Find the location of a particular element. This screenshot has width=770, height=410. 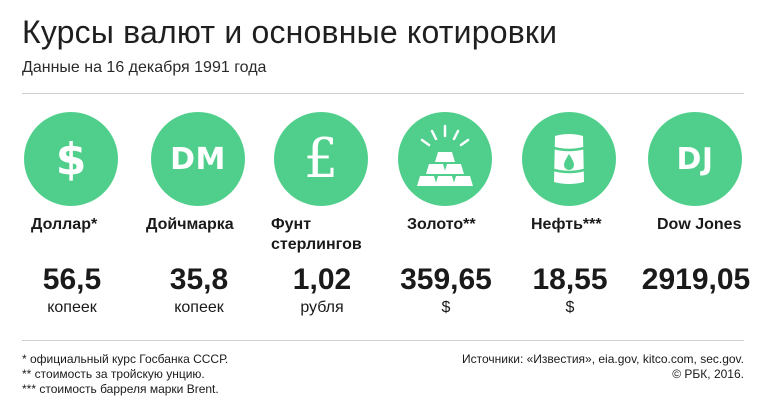

quote-item-dow-jones: DJ Dow Jones 2919,05 is located at coordinates (696, 217).